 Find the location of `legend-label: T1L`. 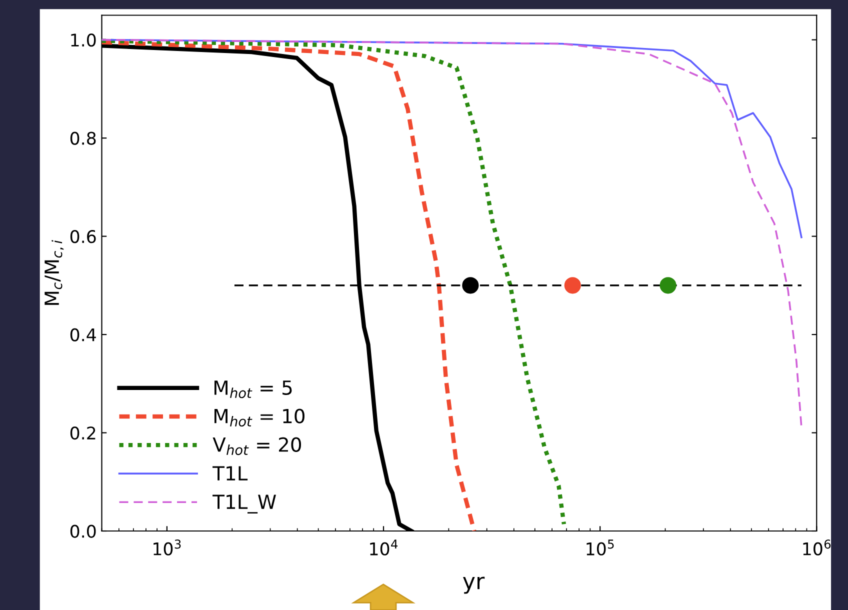

legend-label: T1L is located at coordinates (230, 473).